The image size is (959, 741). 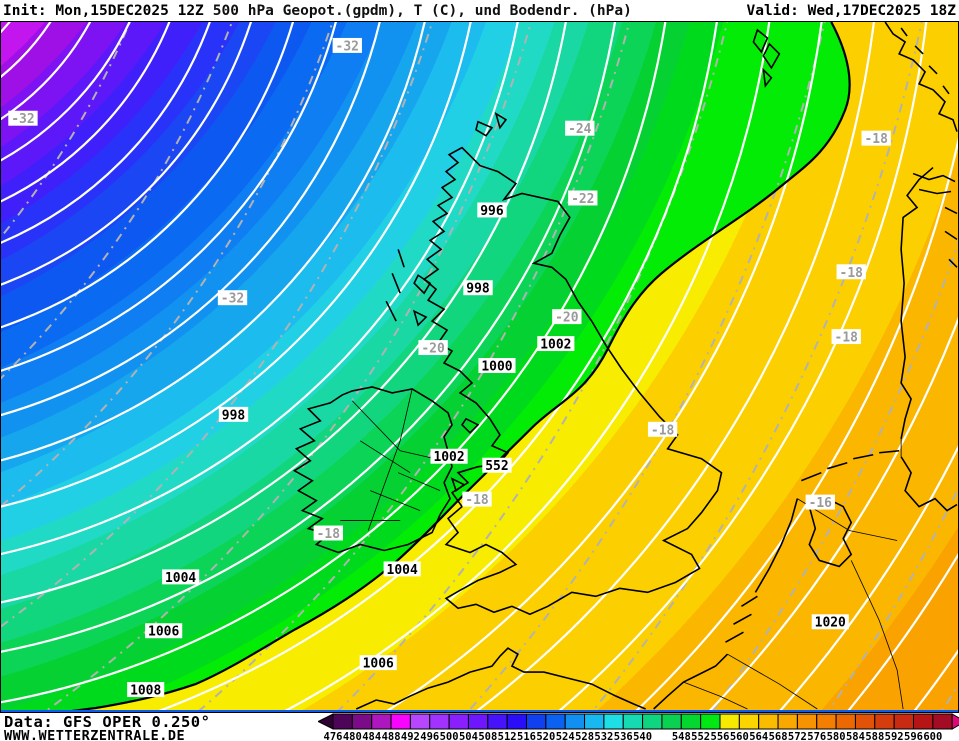 I want to click on svg-text: 572, so click(x=797, y=736).